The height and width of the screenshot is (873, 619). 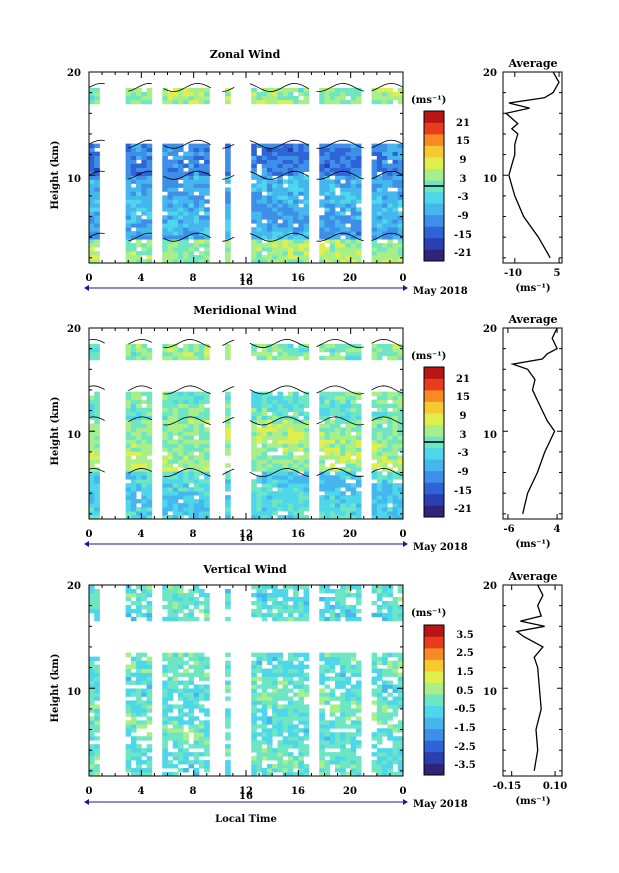 I want to click on x-tick-label: 16, so click(x=298, y=534).